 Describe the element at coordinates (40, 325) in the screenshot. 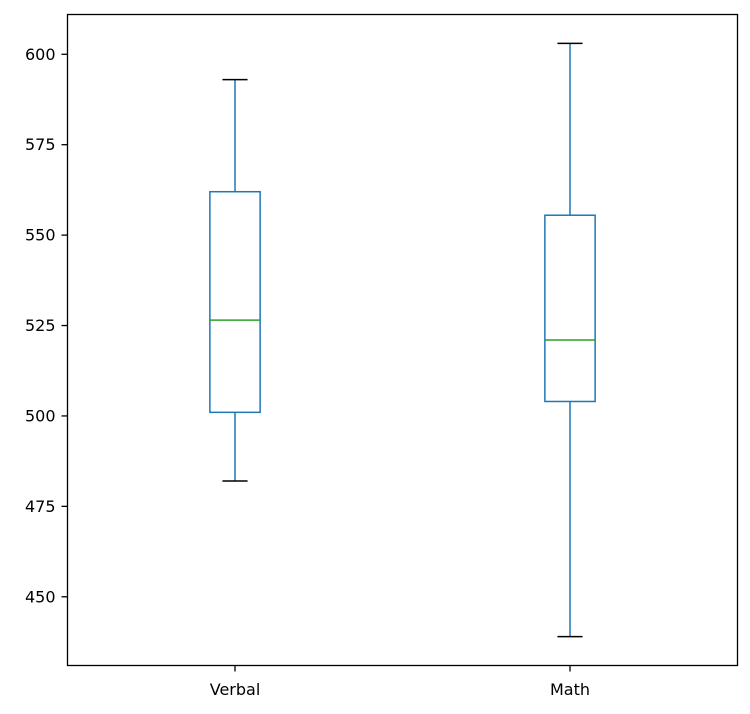

I see `y-tick-label: 525` at that location.